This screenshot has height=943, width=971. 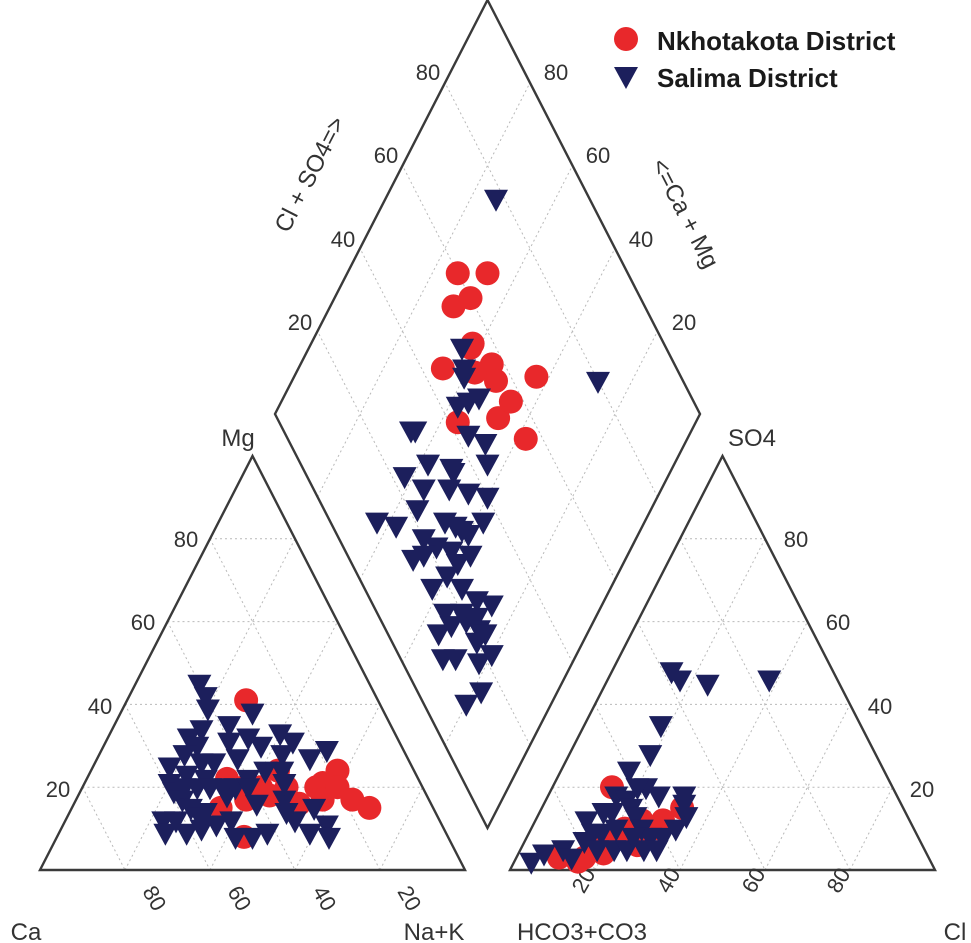 What do you see at coordinates (684, 322) in the screenshot?
I see `diamond-right-tick-20: 20` at bounding box center [684, 322].